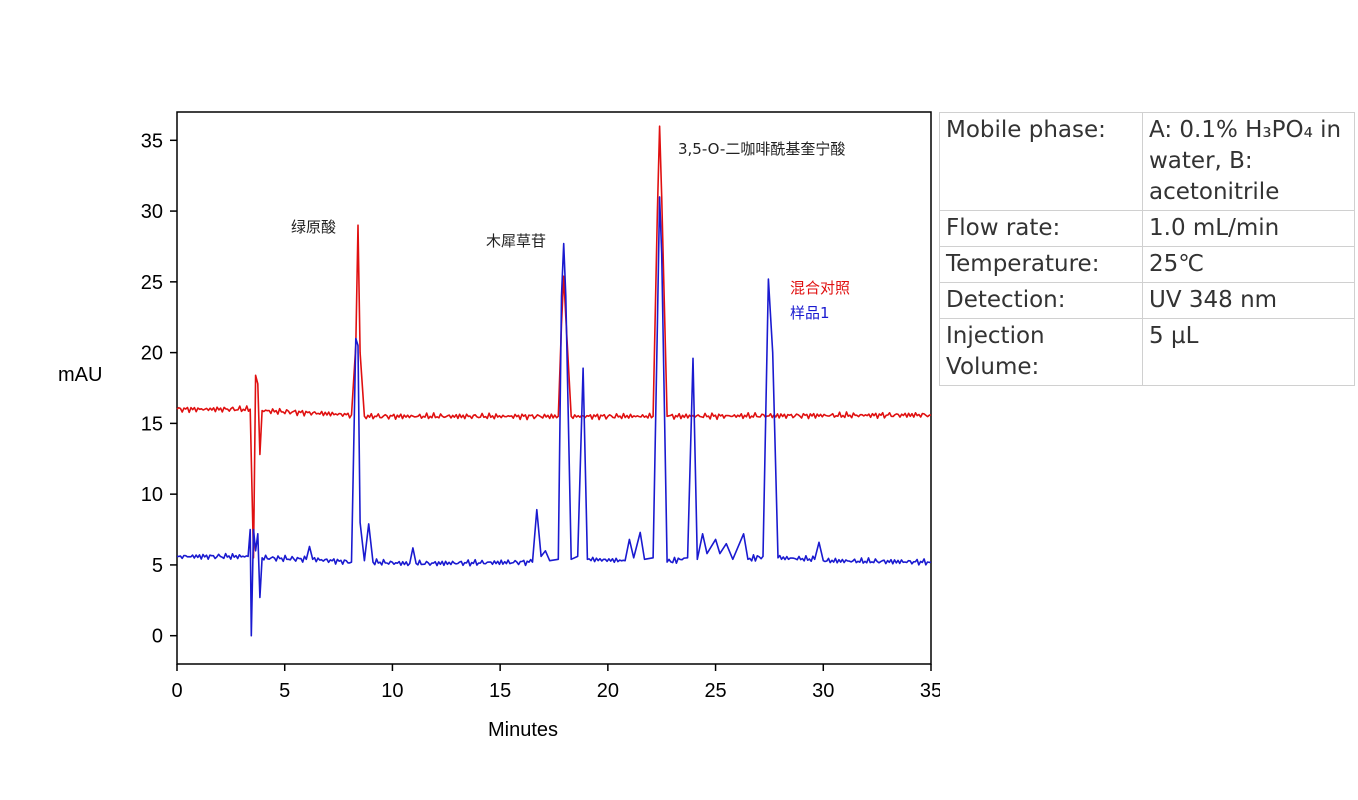 This screenshot has height=800, width=1358. I want to click on condition-value: 1.0 mL/min, so click(1248, 229).